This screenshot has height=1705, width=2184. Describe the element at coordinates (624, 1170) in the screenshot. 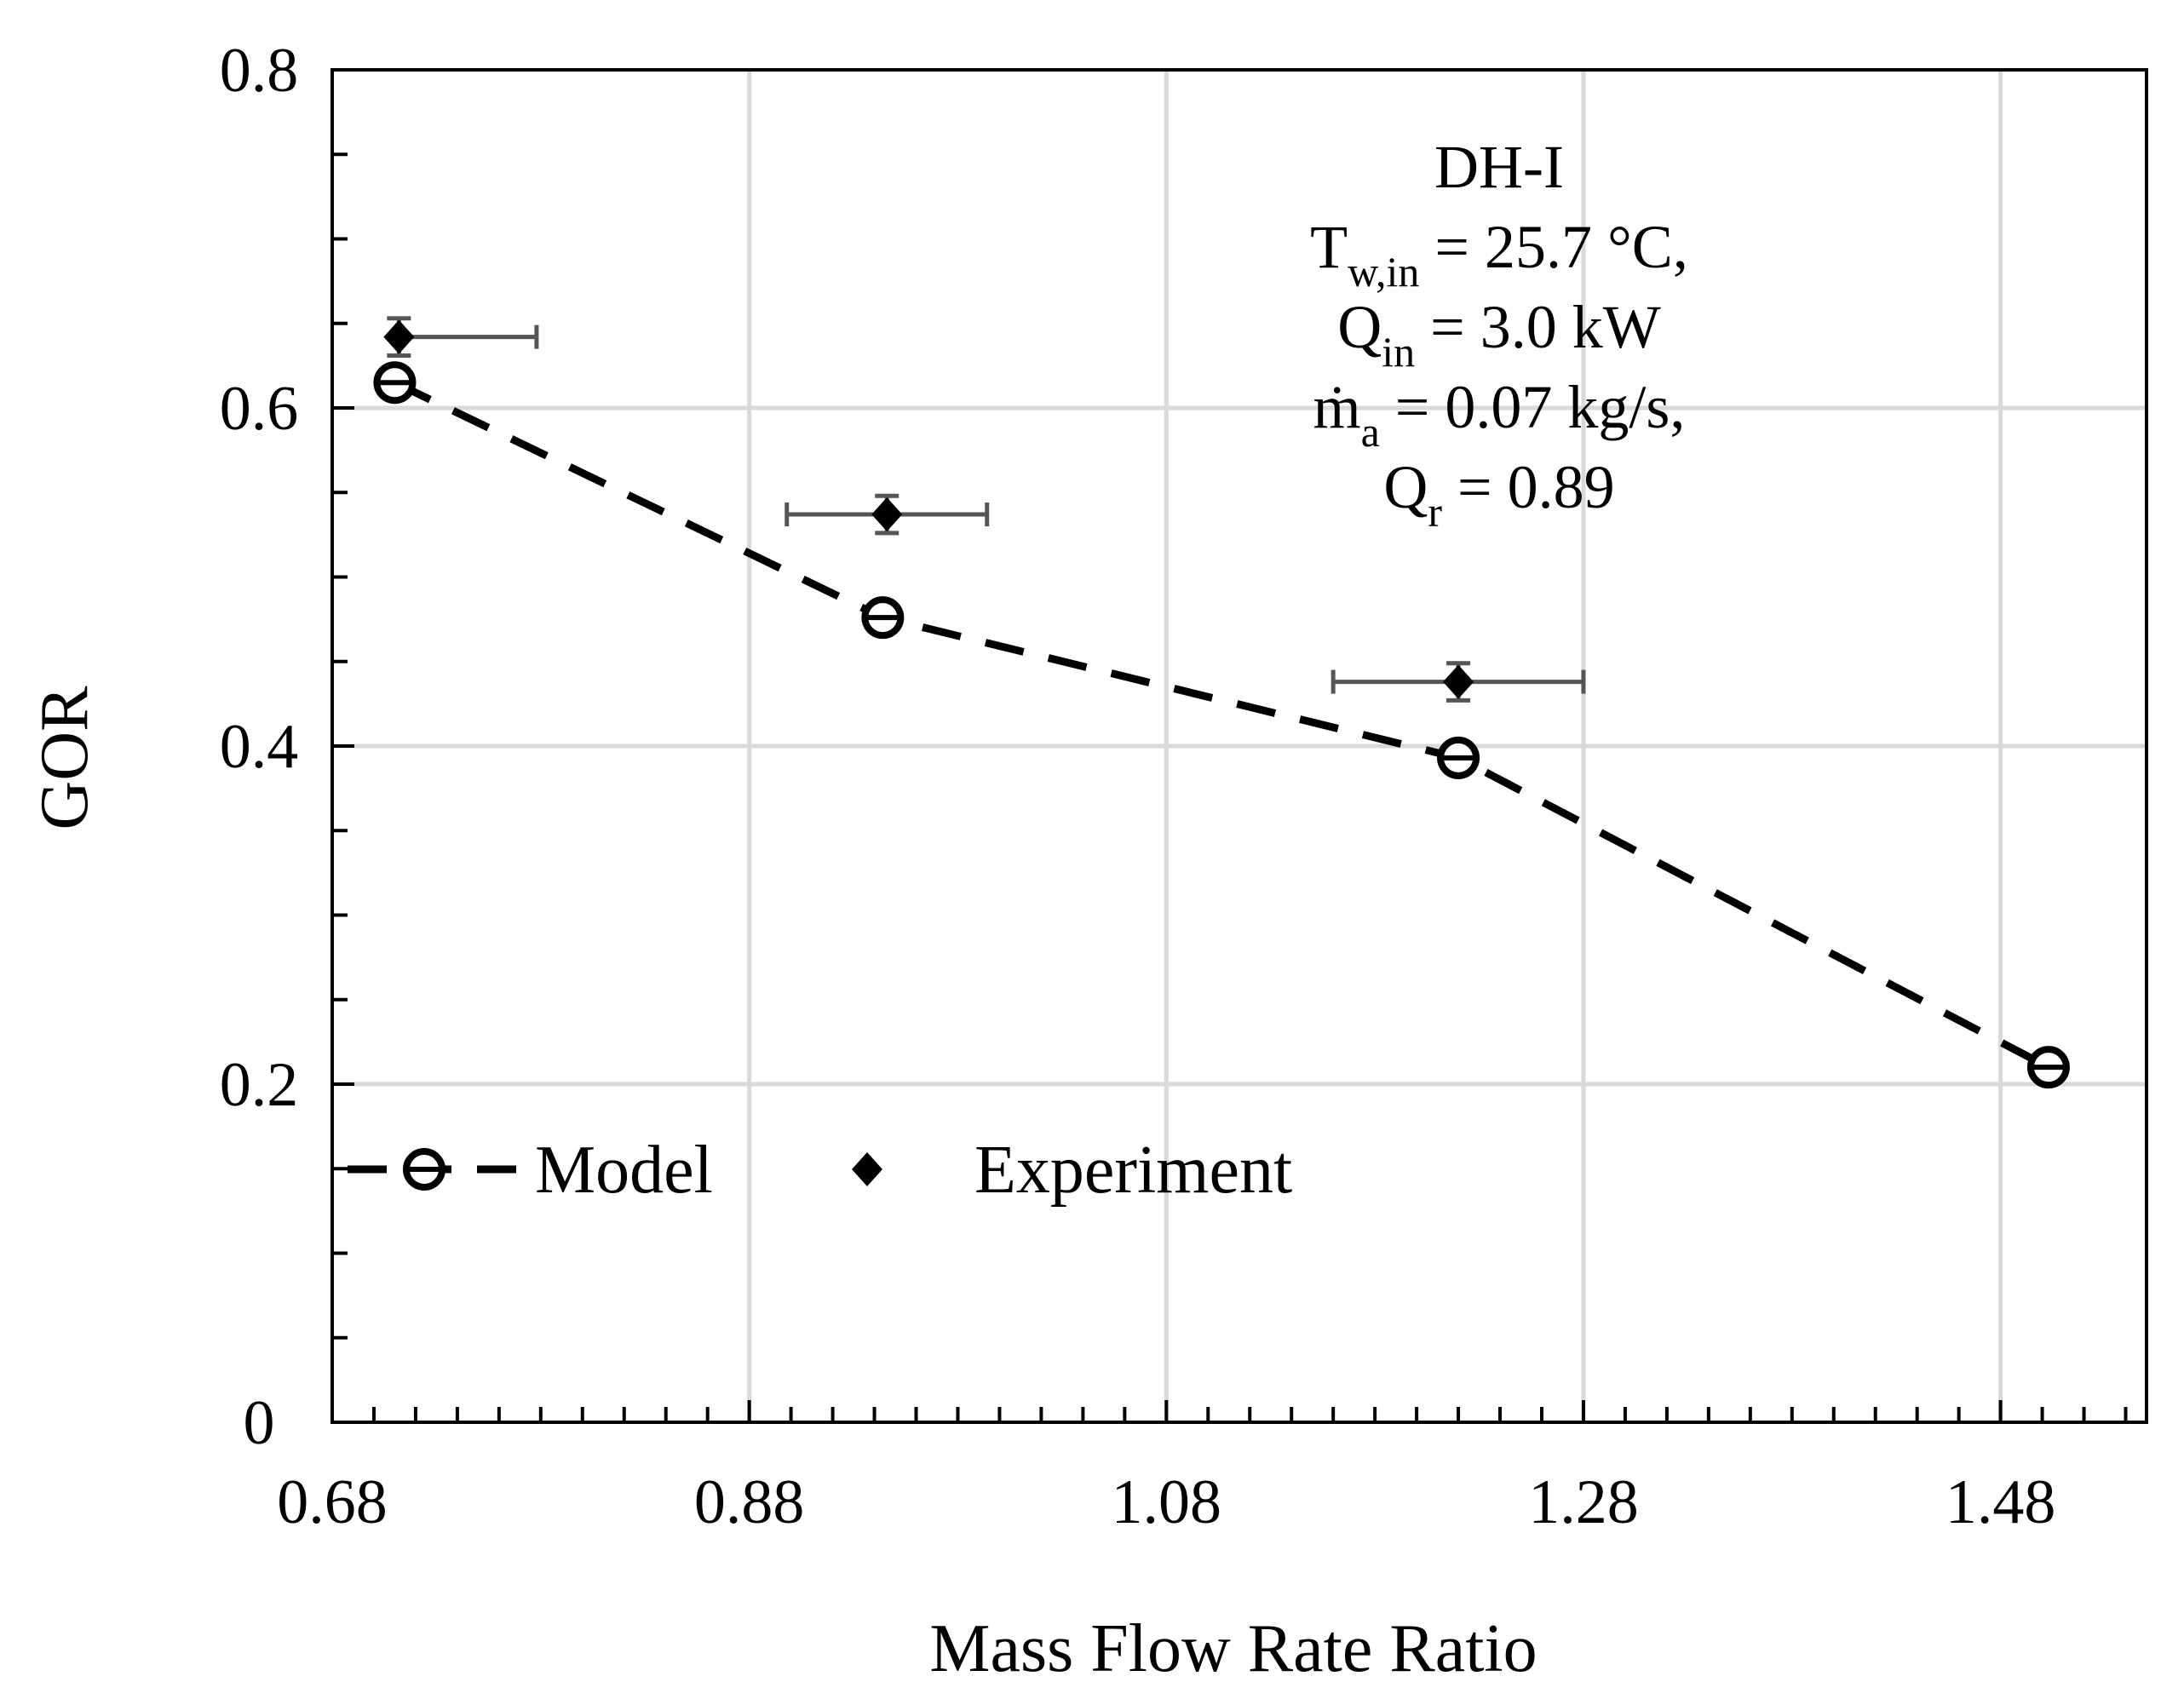

I see `legend-model-label: Model` at that location.